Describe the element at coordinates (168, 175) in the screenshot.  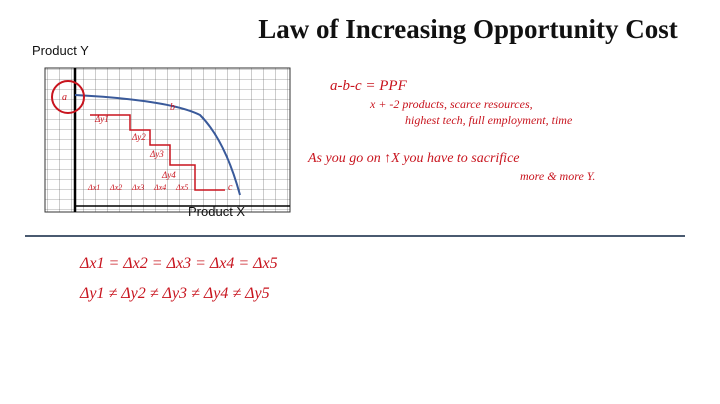
I see `delta-y-label: Δy4` at that location.